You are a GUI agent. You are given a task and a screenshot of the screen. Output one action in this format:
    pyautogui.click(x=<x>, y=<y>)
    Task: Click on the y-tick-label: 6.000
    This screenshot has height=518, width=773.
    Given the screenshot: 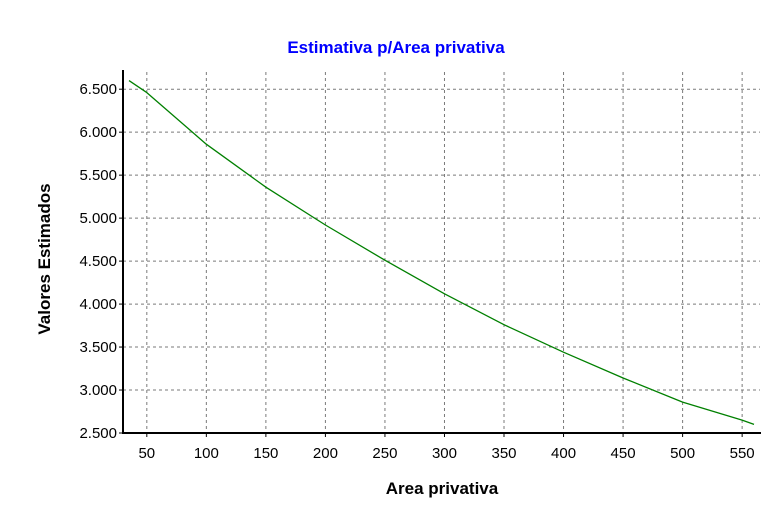 What is the action you would take?
    pyautogui.click(x=98, y=132)
    